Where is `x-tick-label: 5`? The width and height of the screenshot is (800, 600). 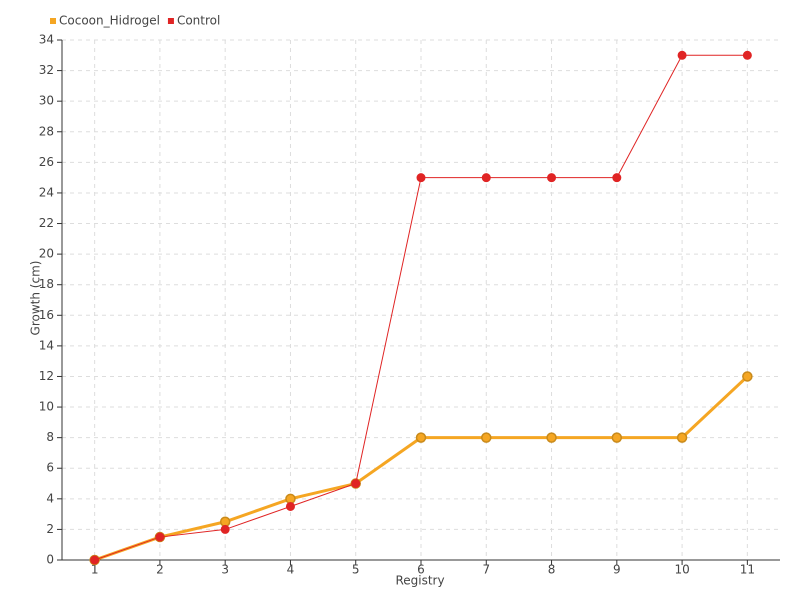
x-tick-label: 5 is located at coordinates (356, 570).